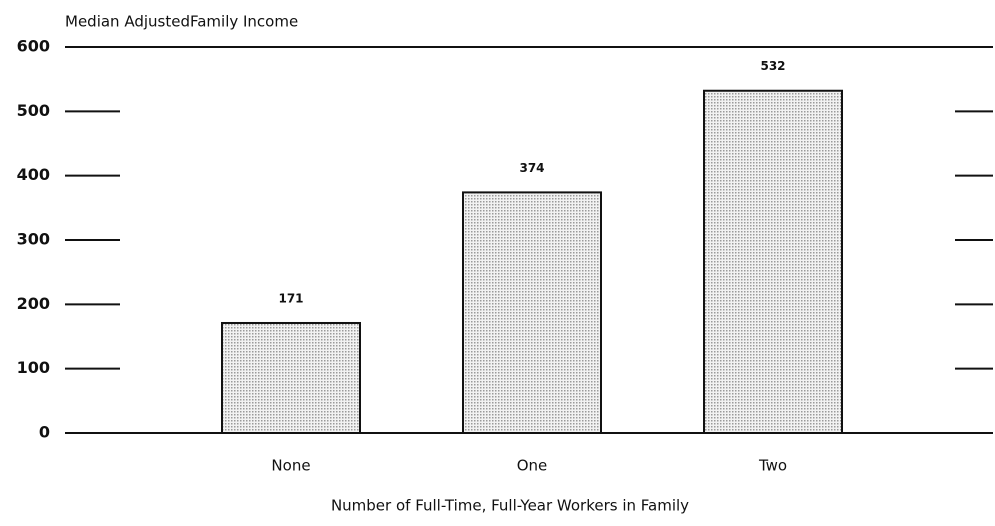 This screenshot has height=526, width=995. What do you see at coordinates (33, 174) in the screenshot?
I see `y-tick-label: 400` at bounding box center [33, 174].